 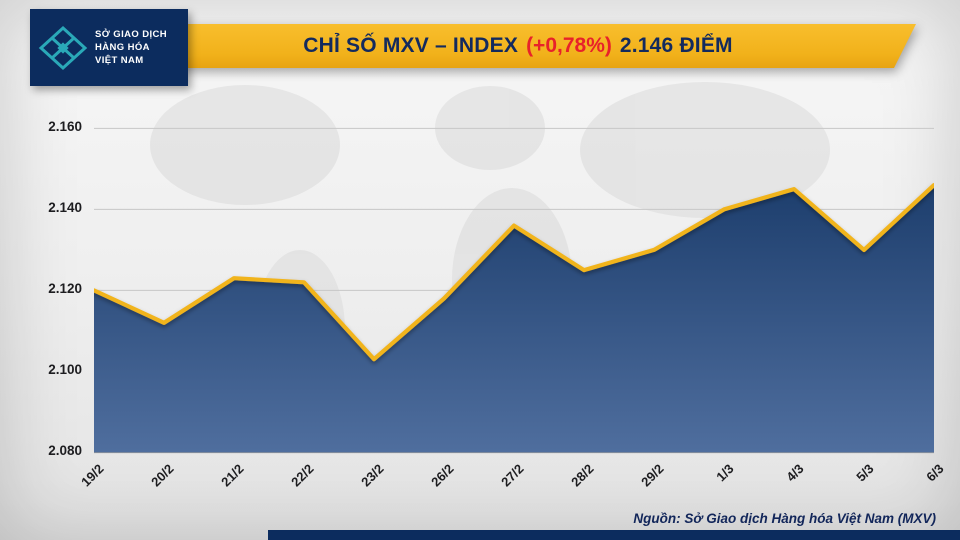 What do you see at coordinates (131, 34) in the screenshot?
I see `logo-line-1: SỞ GIAO DỊCH` at bounding box center [131, 34].